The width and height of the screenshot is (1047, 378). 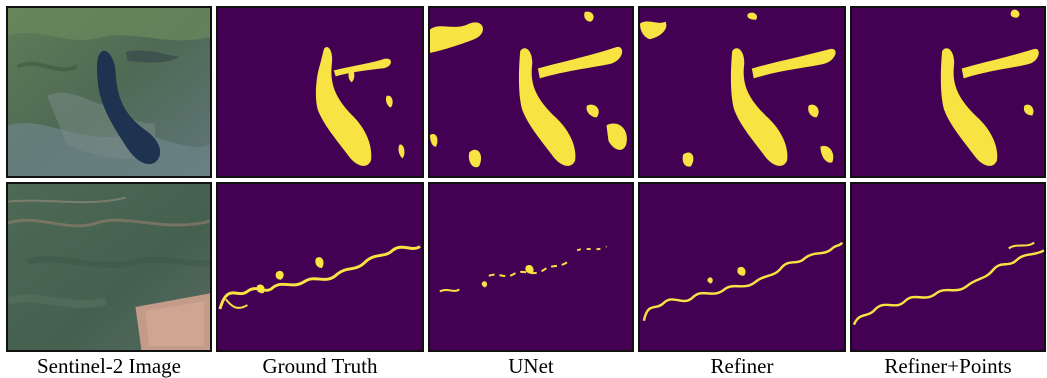 I want to click on caption-unet: UNet, so click(x=531, y=366).